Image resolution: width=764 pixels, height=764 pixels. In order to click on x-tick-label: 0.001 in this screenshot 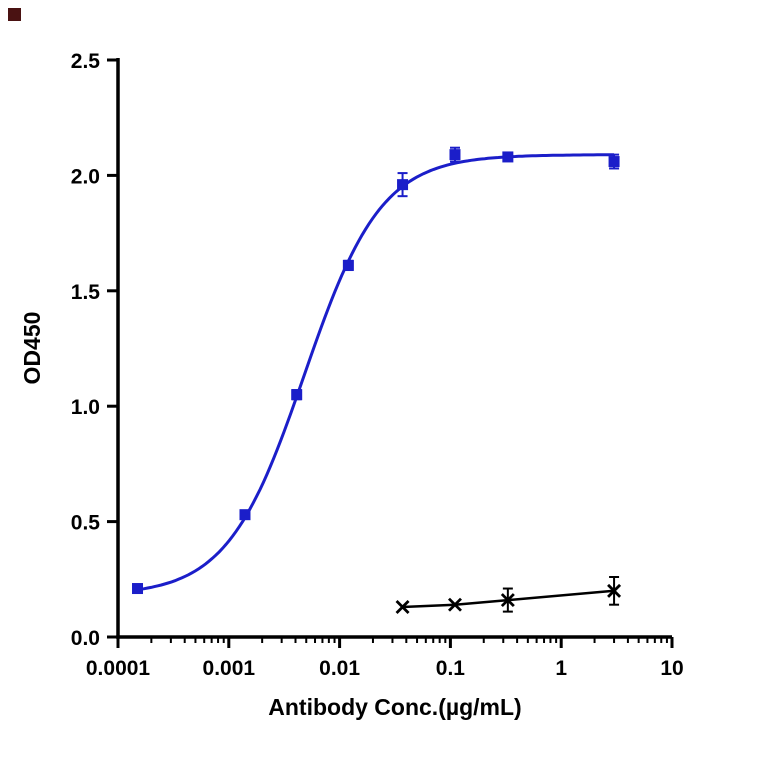, I will do `click(229, 668)`.